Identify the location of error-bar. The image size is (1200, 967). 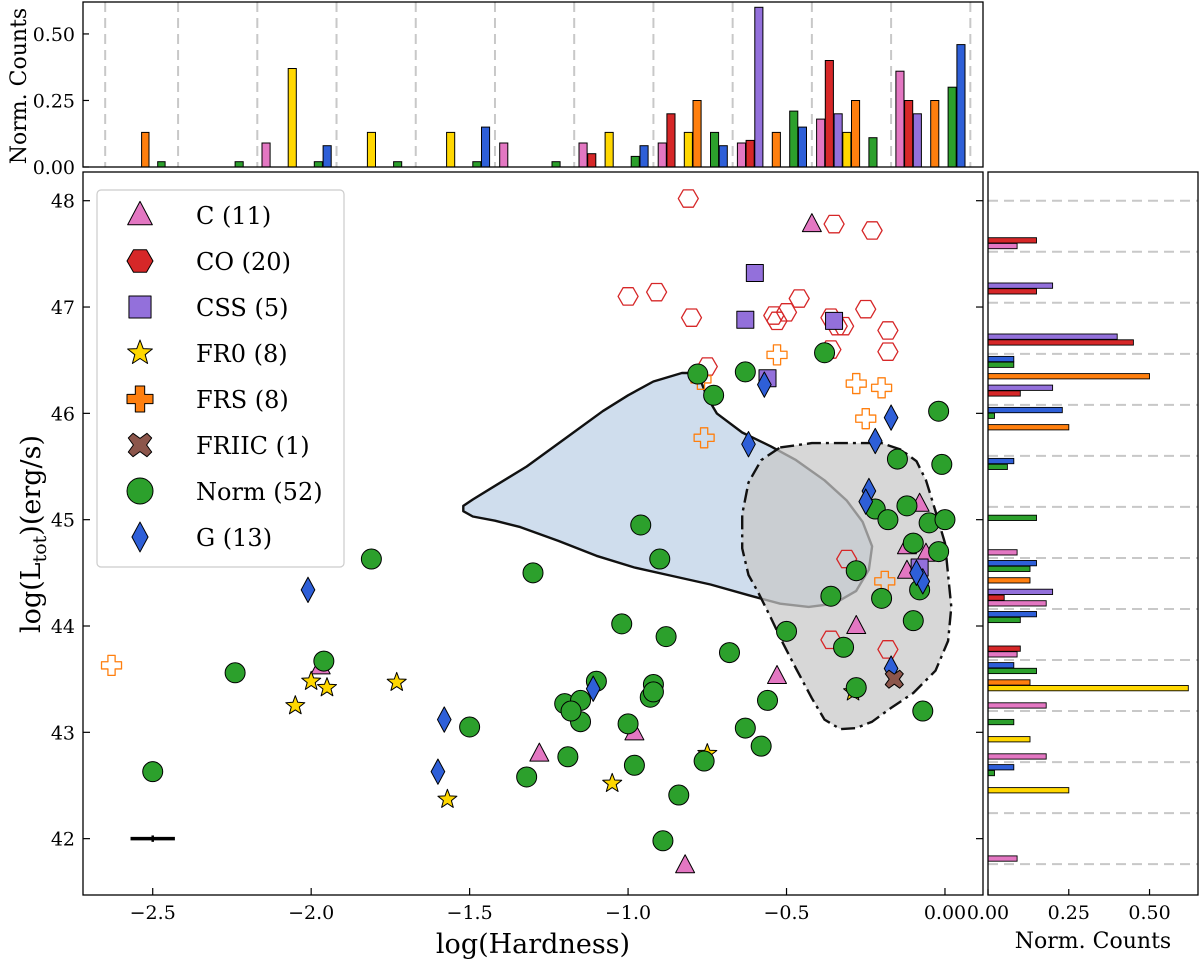
(152, 838).